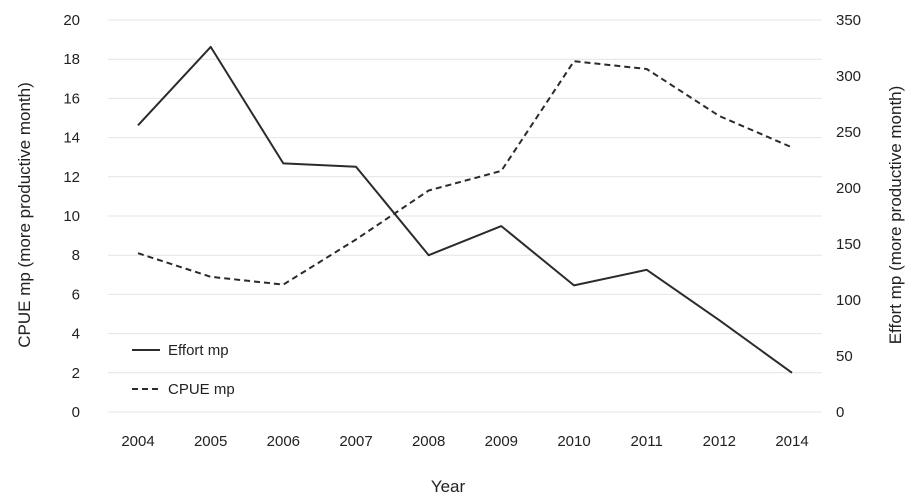 The image size is (921, 500). What do you see at coordinates (355, 441) in the screenshot?
I see `x-tick-label: 2007` at bounding box center [355, 441].